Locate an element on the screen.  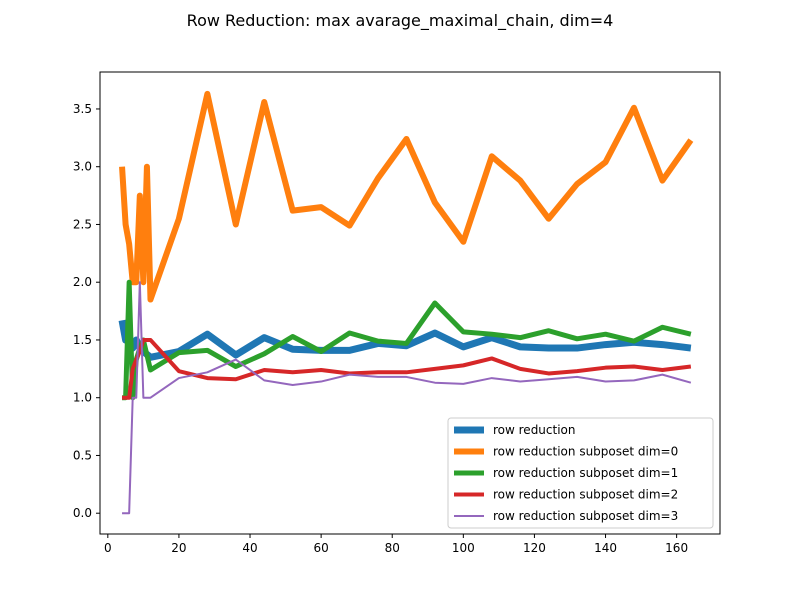
y-tick-label: 0.0 is located at coordinates (82, 513).